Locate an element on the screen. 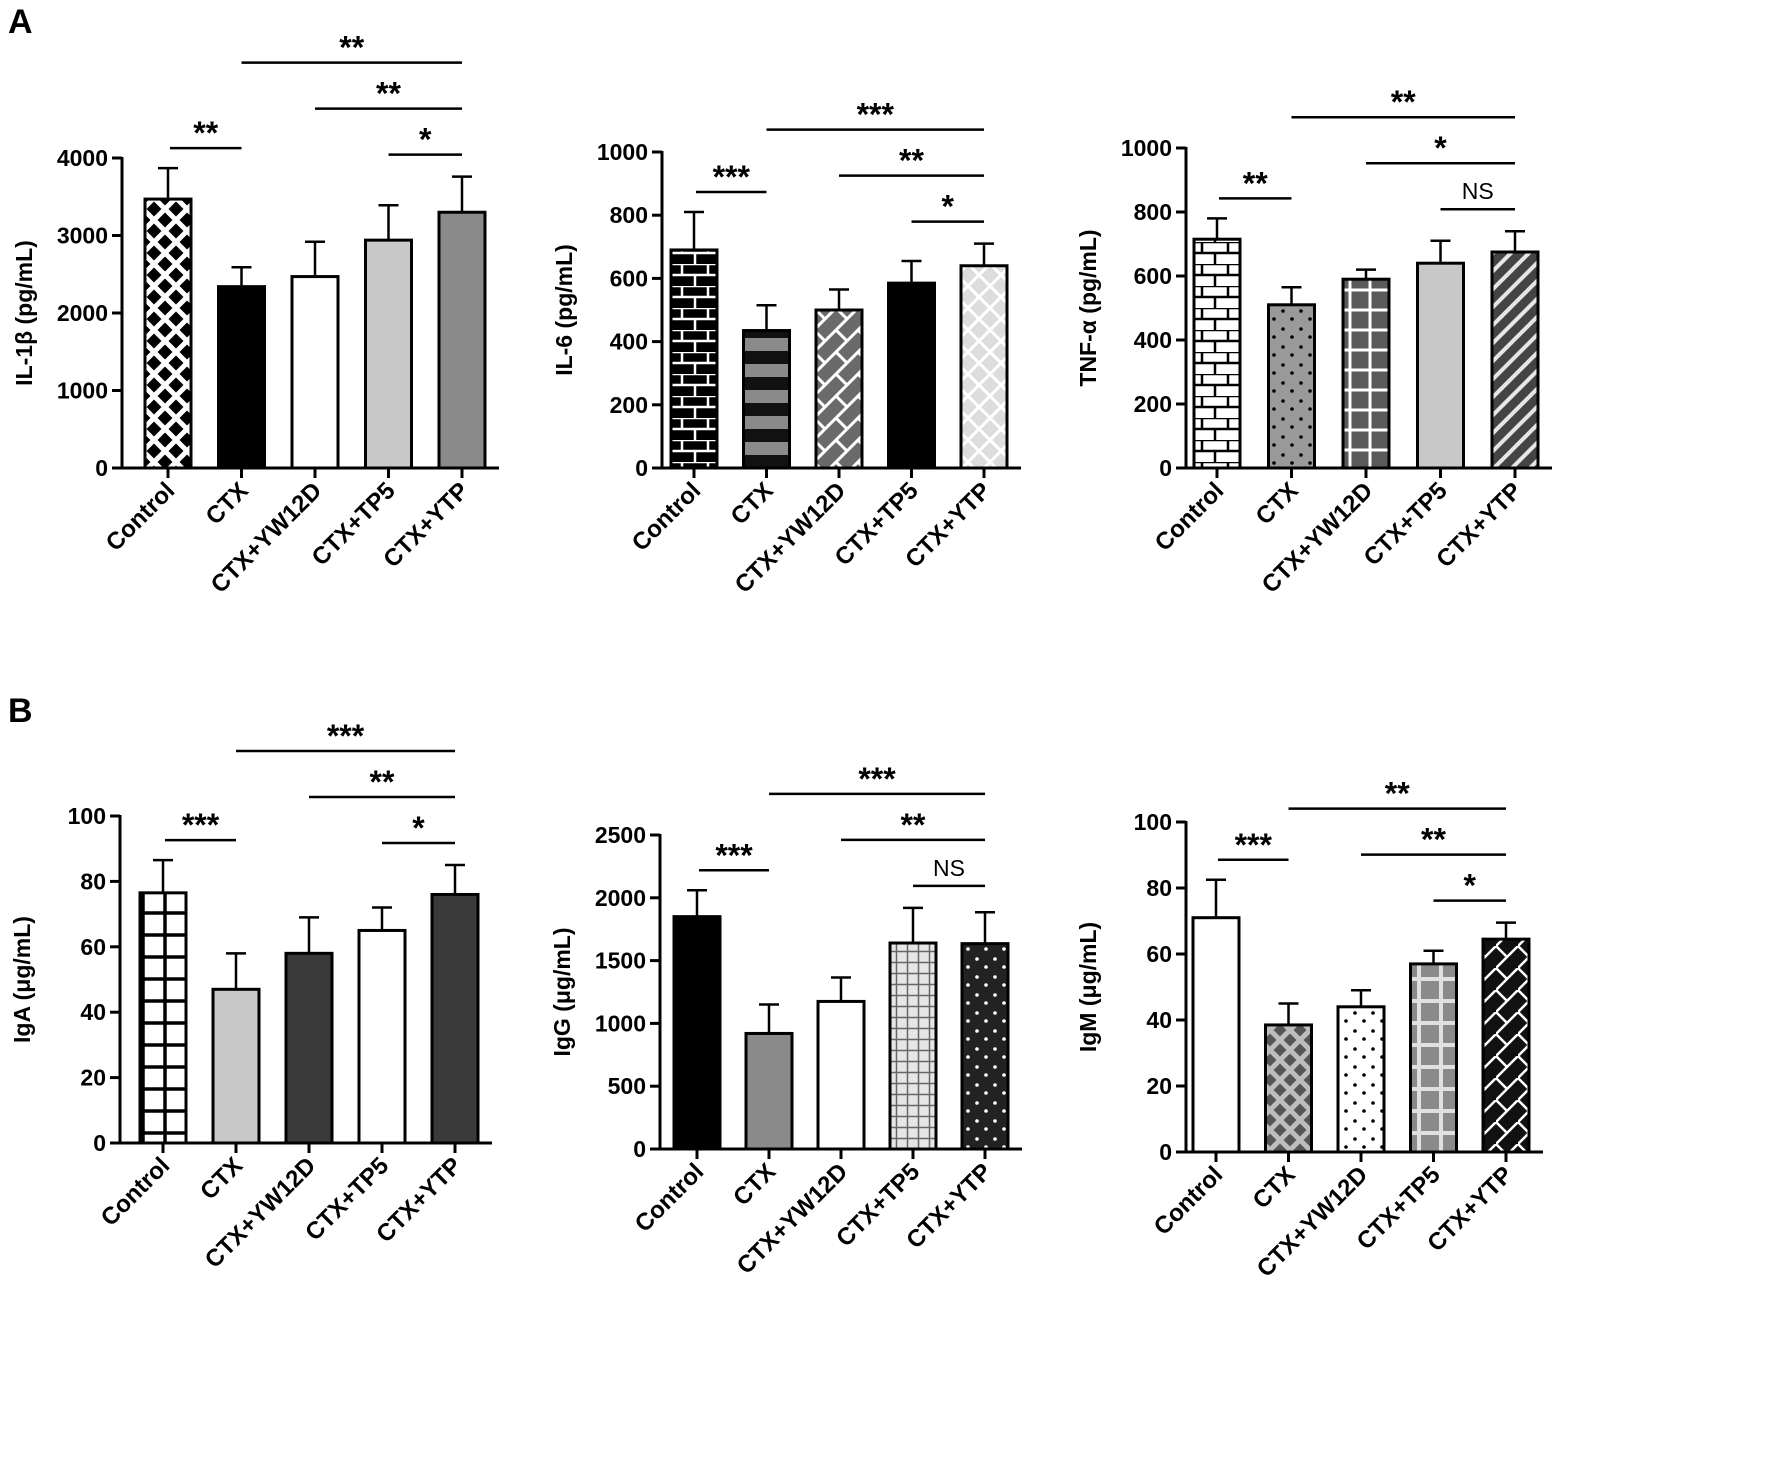 This screenshot has width=1772, height=1476. panel-letter-B: B is located at coordinates (20, 711).